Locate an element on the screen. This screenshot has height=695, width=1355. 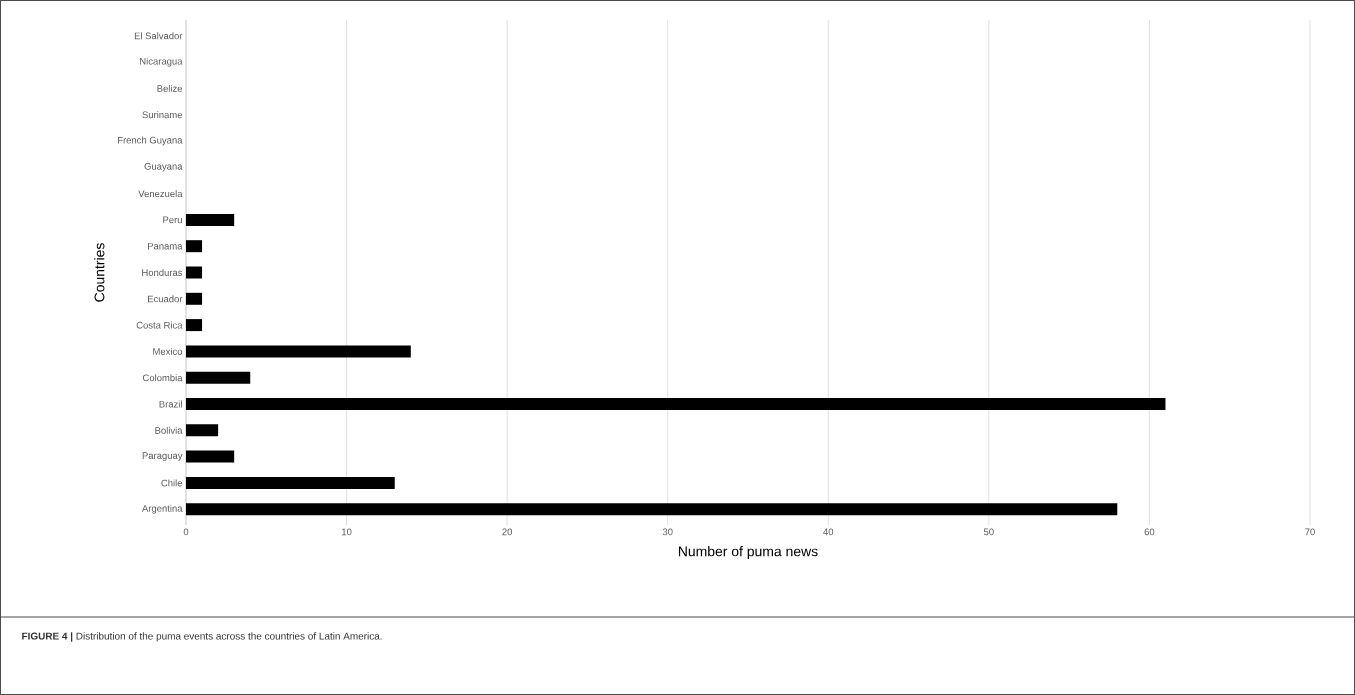
y-tick-label: Belize is located at coordinates (170, 88).